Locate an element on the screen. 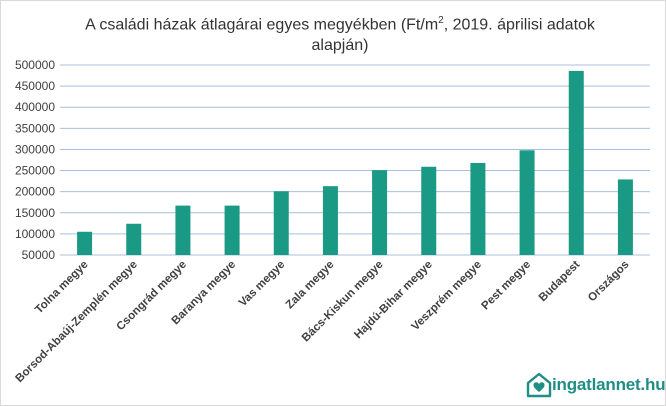  x-tick-label: Vas megye is located at coordinates (262, 284).